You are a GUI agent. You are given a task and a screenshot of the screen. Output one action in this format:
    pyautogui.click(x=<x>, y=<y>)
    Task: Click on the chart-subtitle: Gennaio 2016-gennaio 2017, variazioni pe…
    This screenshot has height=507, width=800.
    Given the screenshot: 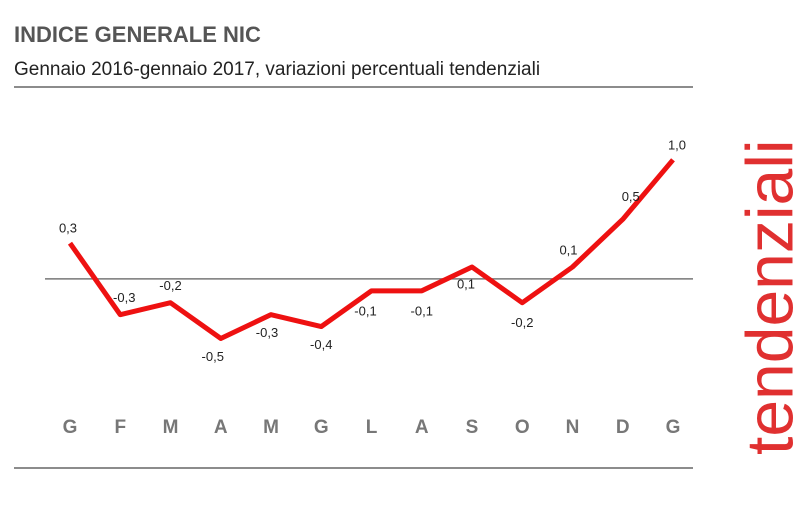 What is the action you would take?
    pyautogui.click(x=277, y=69)
    